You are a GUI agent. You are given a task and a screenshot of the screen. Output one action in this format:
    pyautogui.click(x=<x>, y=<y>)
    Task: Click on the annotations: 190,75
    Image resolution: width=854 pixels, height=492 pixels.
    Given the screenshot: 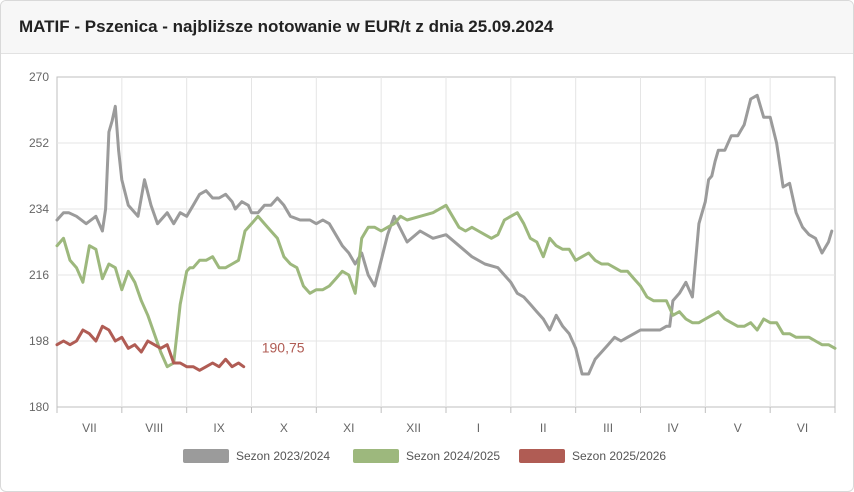 What is the action you would take?
    pyautogui.click(x=283, y=347)
    